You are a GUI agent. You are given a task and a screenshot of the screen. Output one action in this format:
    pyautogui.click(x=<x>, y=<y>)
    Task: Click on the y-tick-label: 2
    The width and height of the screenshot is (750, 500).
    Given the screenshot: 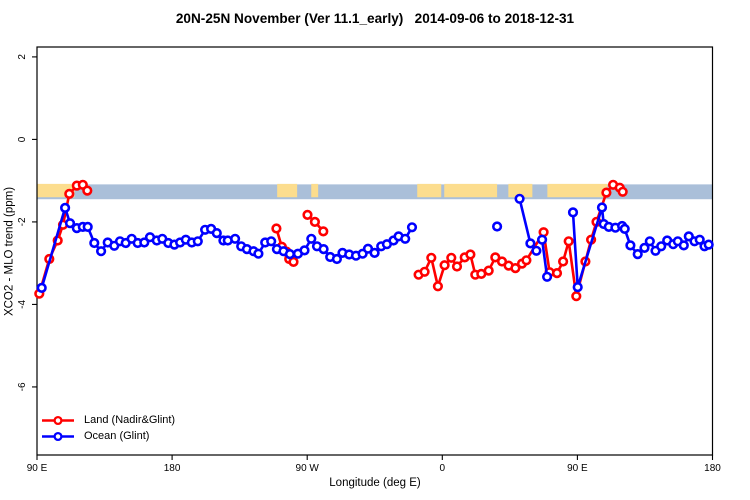 What is the action you would take?
    pyautogui.click(x=22, y=57)
    